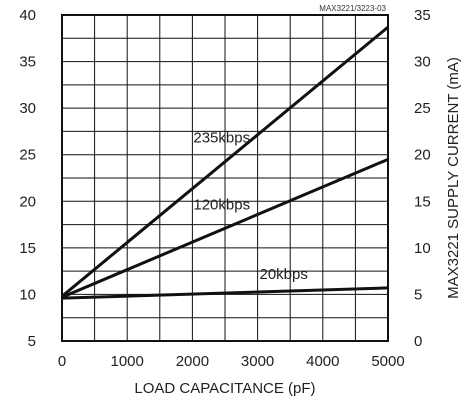 This screenshot has width=470, height=404. Describe the element at coordinates (27, 62) in the screenshot. I see `left-y-tick-label: 35` at that location.